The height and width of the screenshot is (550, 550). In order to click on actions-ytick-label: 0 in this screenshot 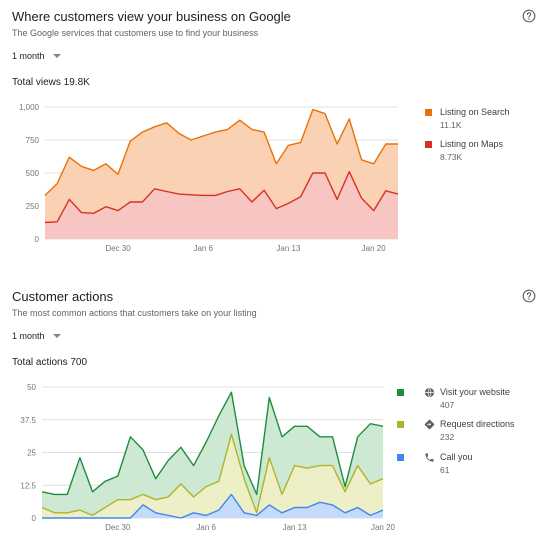, I will do `click(34, 518)`.